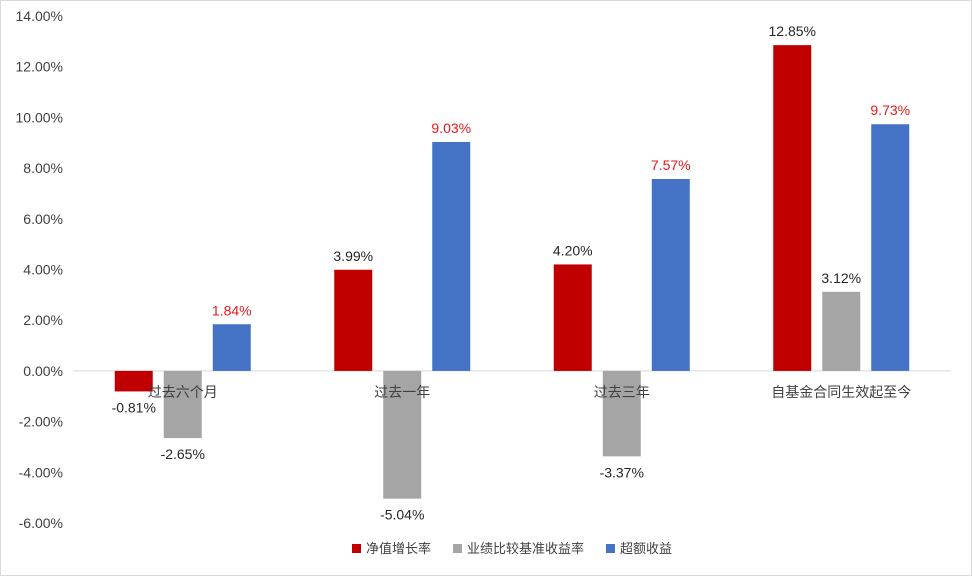 The image size is (972, 580). Describe the element at coordinates (41, 422) in the screenshot. I see `y-tick-label: -2.00%` at that location.